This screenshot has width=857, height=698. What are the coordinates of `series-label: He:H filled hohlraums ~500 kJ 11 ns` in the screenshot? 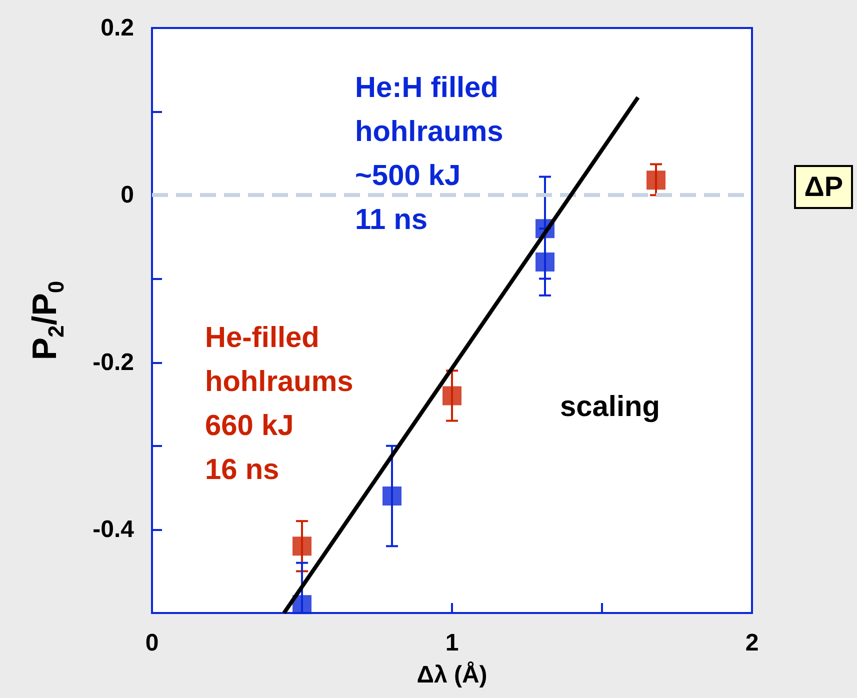 It's located at (429, 154).